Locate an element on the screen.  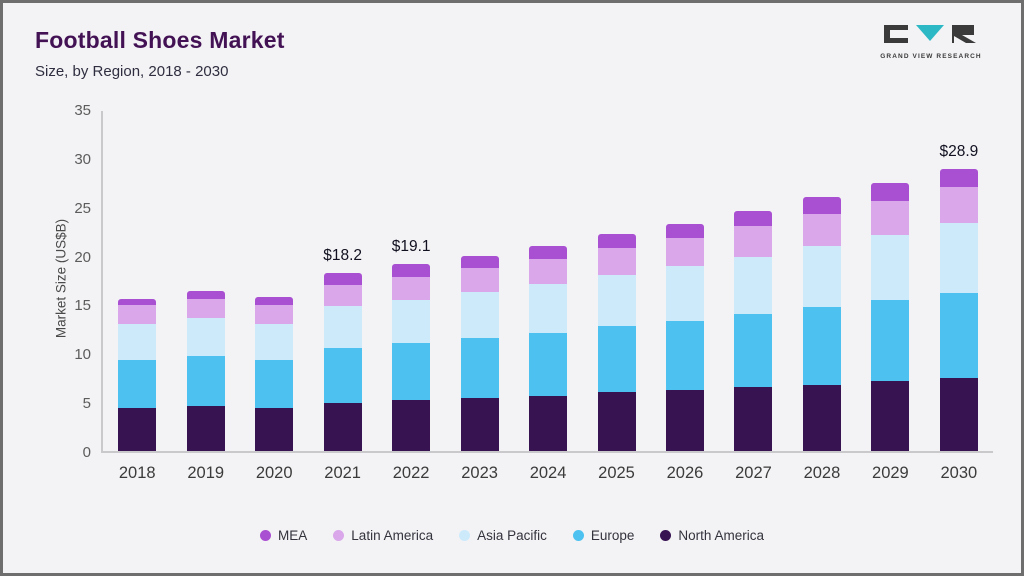
bar-annotation: $28.9 is located at coordinates (959, 151).